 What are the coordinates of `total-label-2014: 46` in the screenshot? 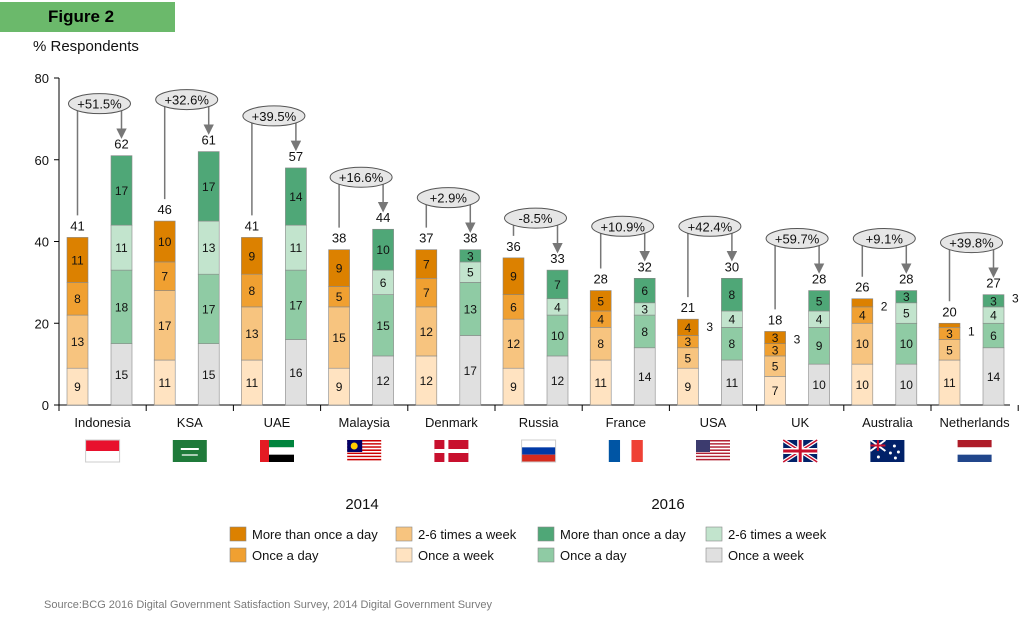 It's located at (164, 209).